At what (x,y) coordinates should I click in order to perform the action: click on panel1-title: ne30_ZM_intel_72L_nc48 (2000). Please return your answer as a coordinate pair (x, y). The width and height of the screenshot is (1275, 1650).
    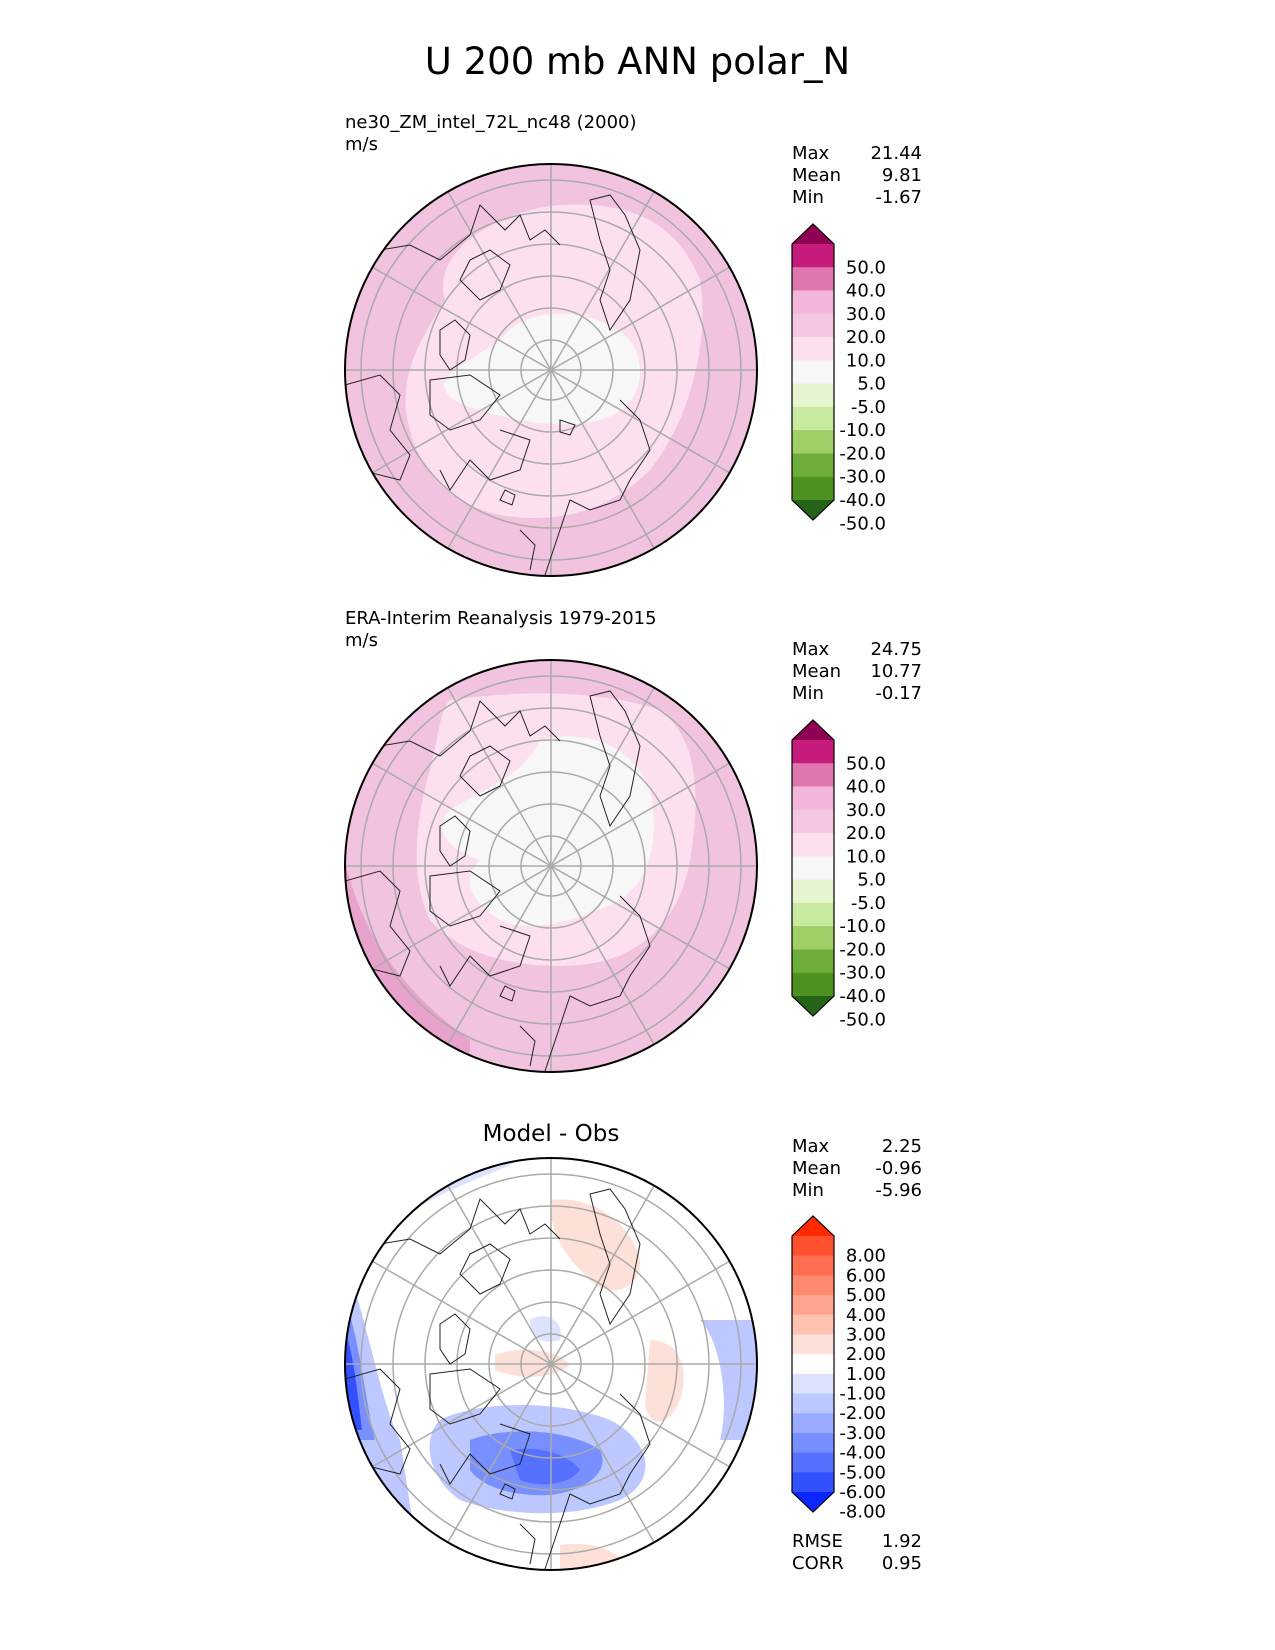
    Looking at the image, I should click on (491, 122).